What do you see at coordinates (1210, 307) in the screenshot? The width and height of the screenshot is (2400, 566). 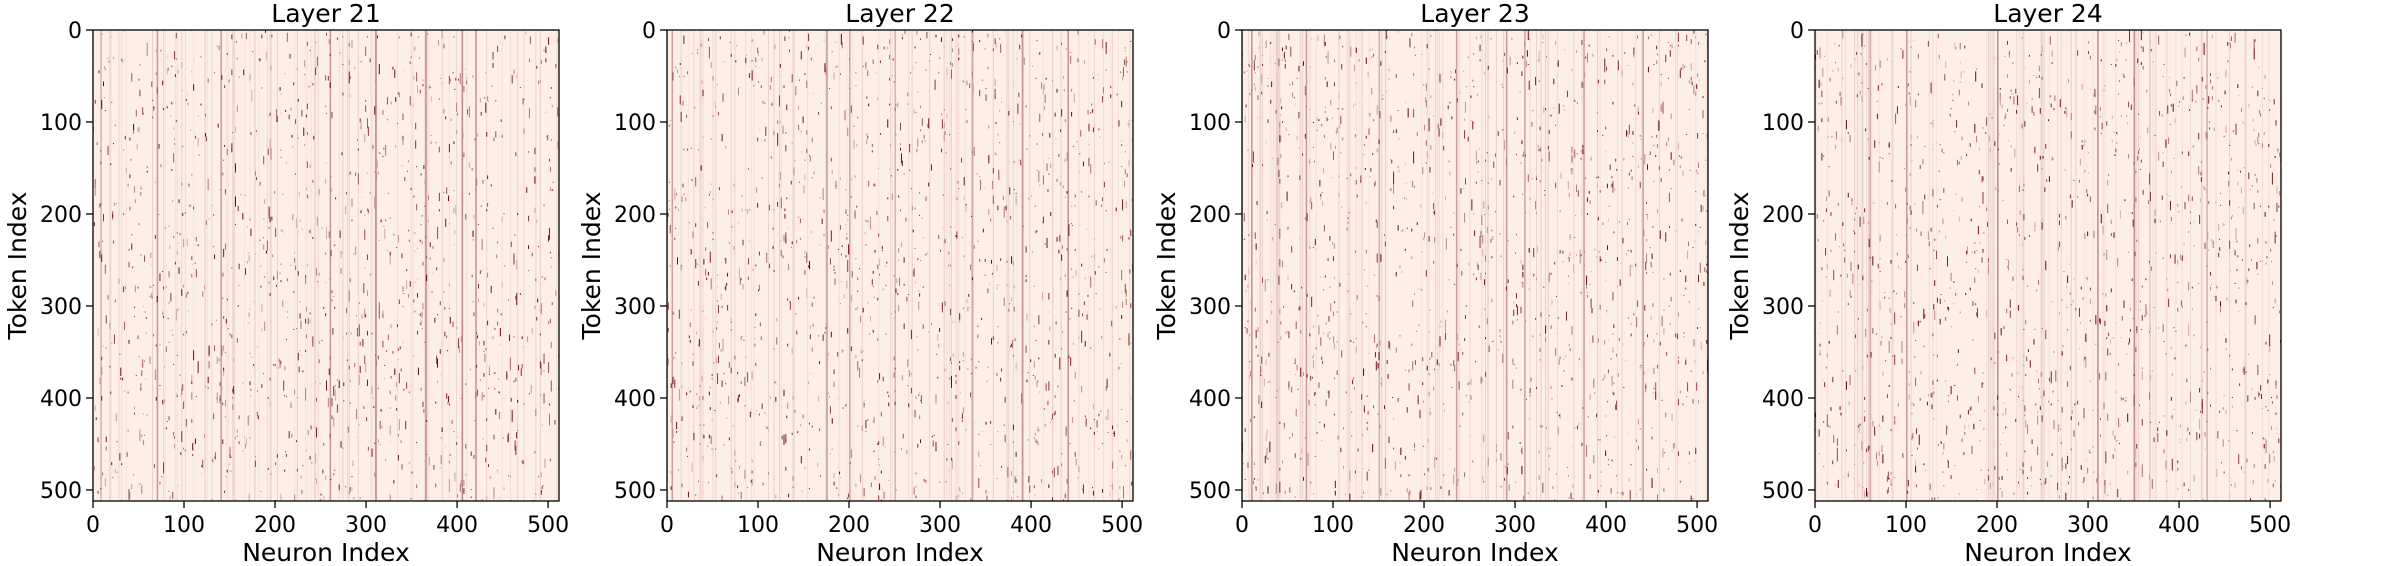 I see `y-tick-label: 300` at bounding box center [1210, 307].